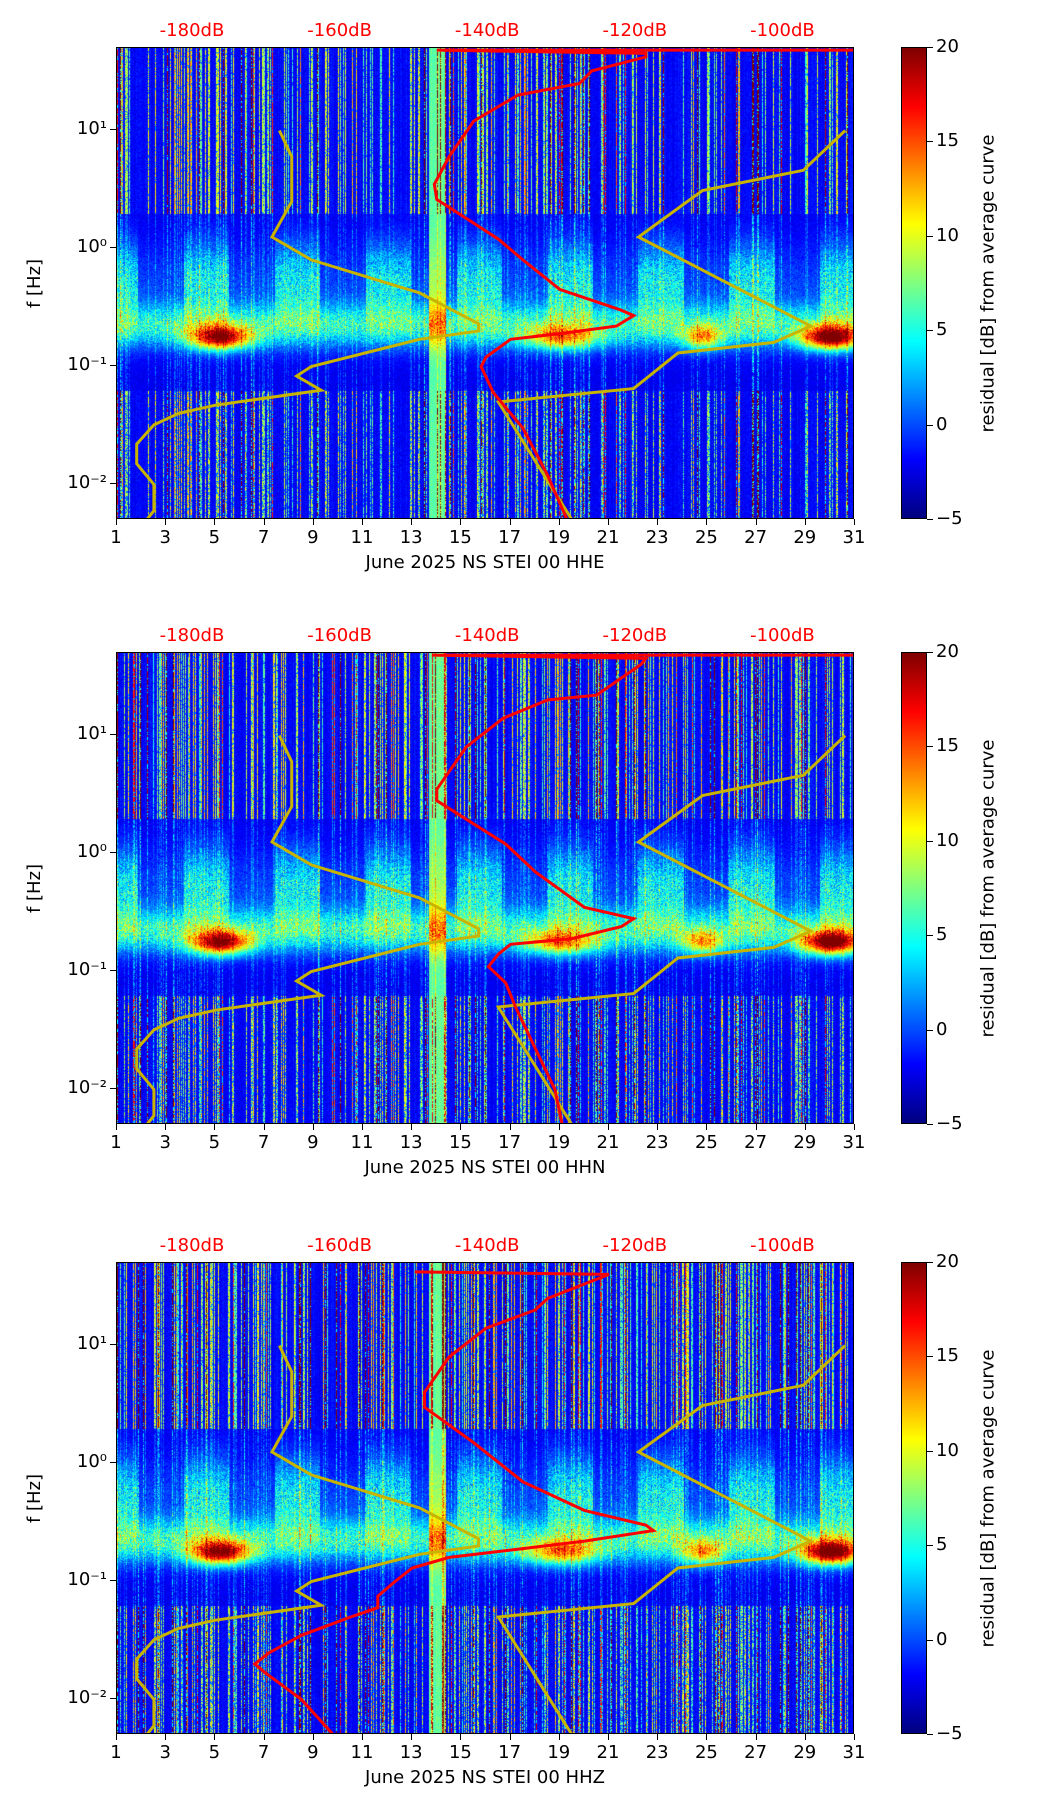 The image size is (1052, 1815). Describe the element at coordinates (91, 247) in the screenshot. I see `y-tick-label: 10⁰` at that location.